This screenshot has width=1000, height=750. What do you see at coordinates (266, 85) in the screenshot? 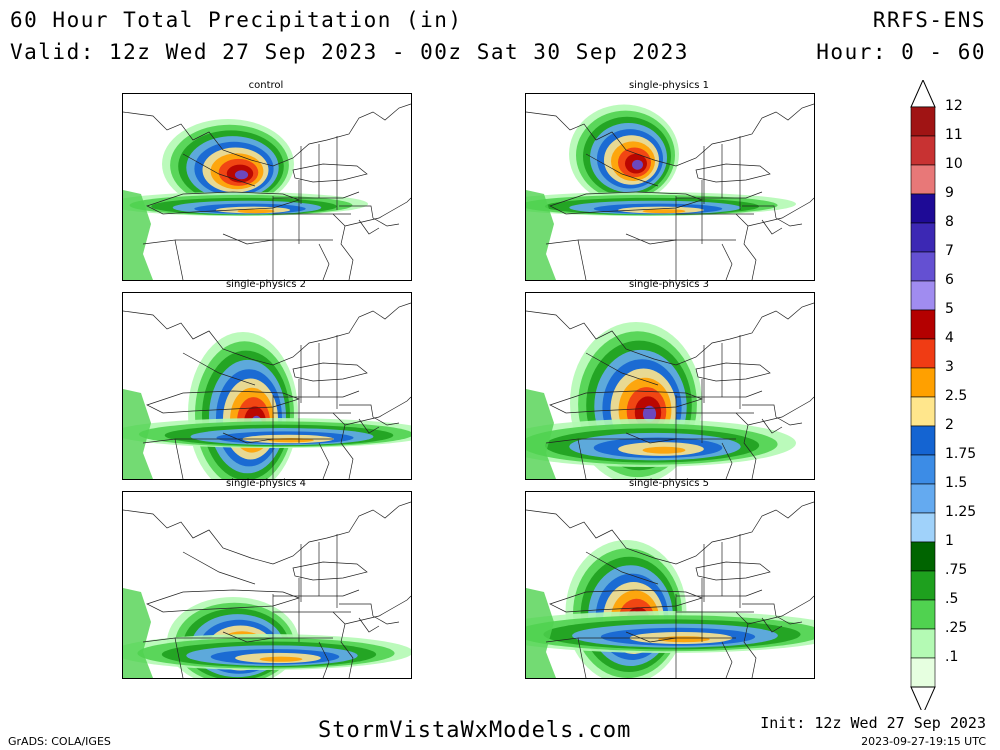
I see `panel-title-1: control` at bounding box center [266, 85].